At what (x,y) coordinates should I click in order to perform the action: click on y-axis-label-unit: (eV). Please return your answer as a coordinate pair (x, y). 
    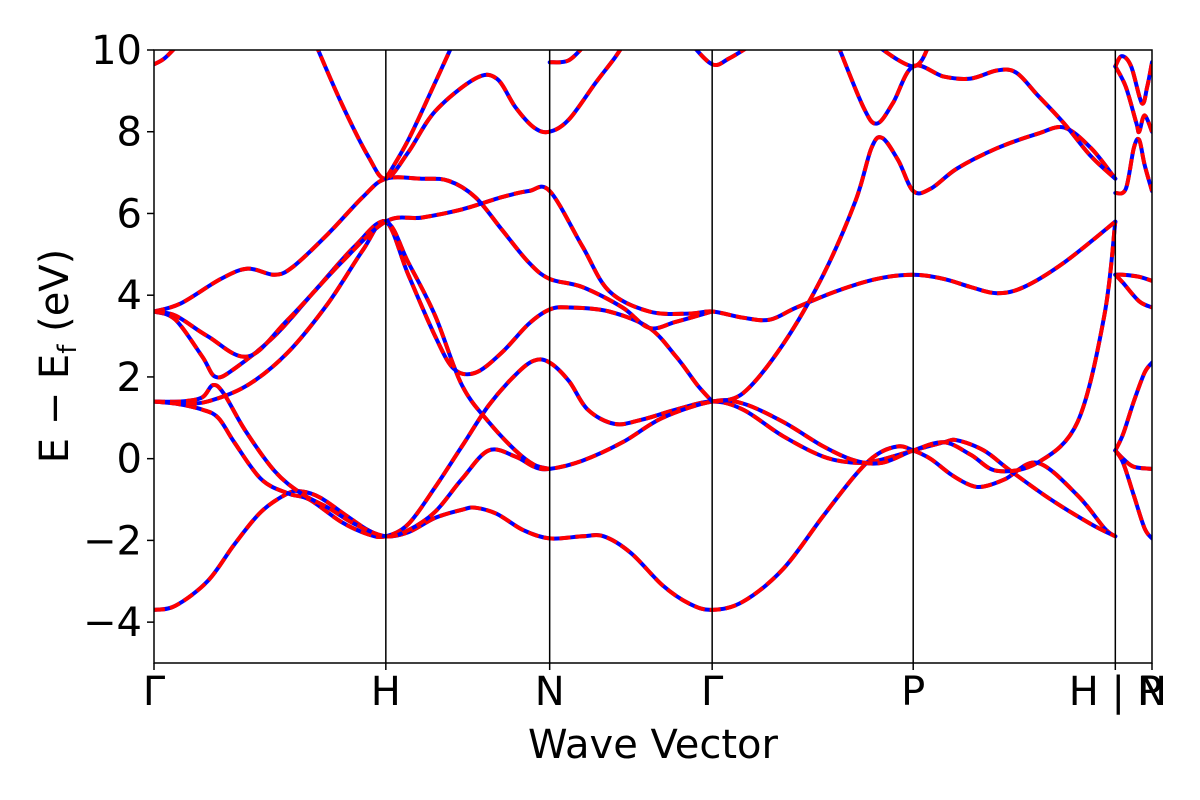
    Looking at the image, I should click on (55, 297).